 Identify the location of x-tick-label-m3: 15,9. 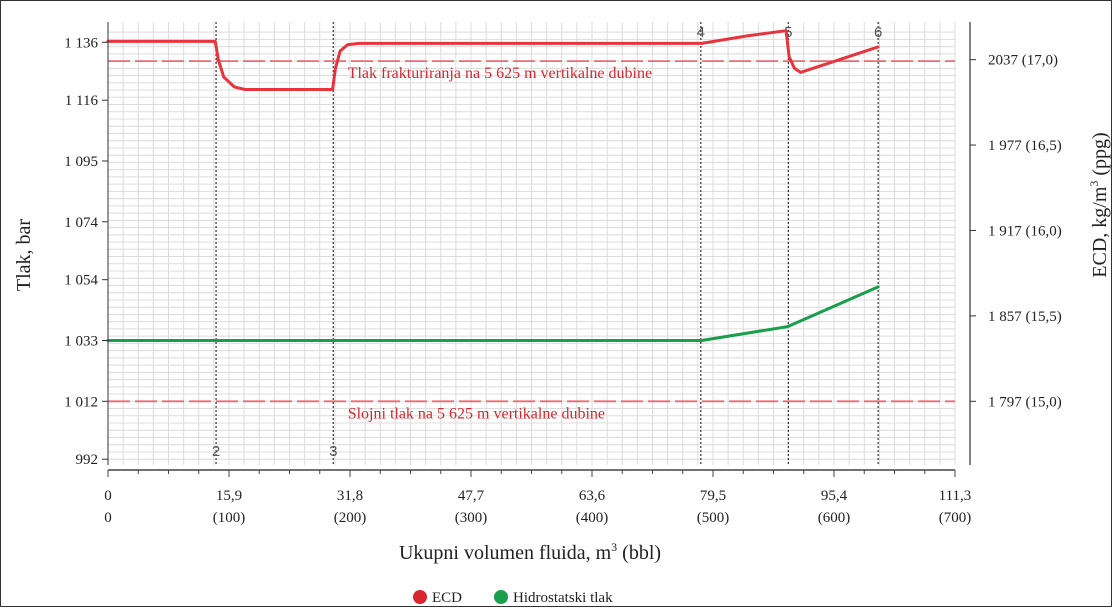
(229, 496).